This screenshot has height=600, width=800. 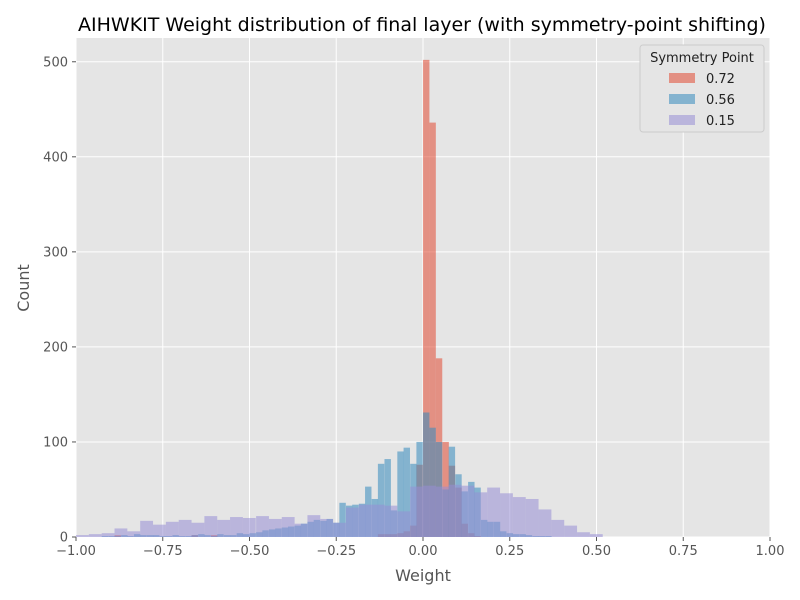 I want to click on y-tick-label-4: 400, so click(x=55, y=157).